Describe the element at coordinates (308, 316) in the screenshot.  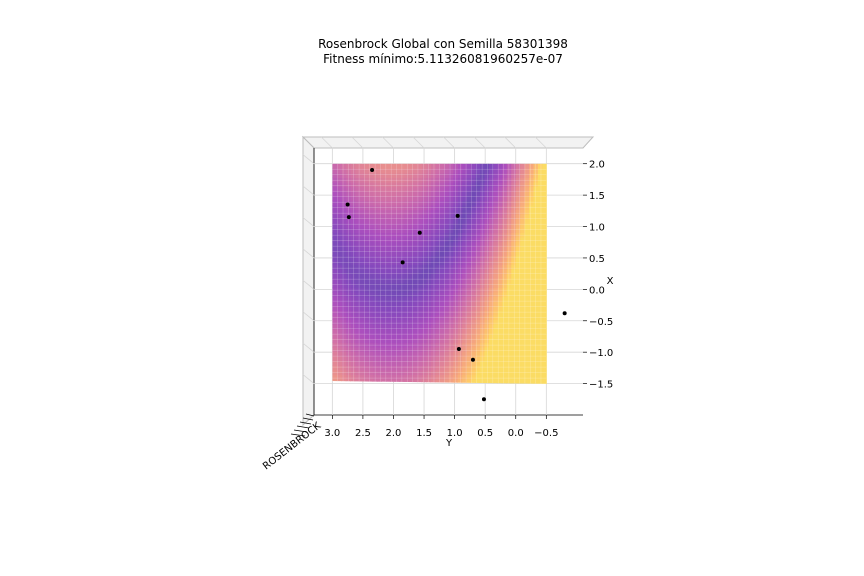
I see `gridline-y-pane` at that location.